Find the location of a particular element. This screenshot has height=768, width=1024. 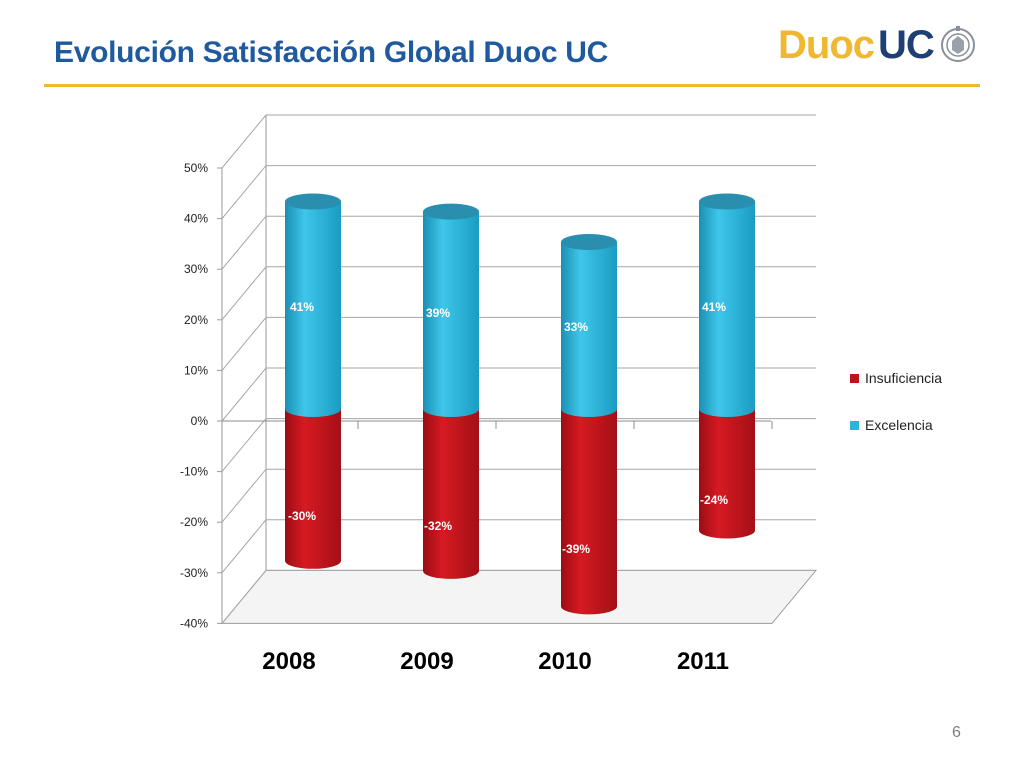

y-tick-label: -20% is located at coordinates (194, 522).